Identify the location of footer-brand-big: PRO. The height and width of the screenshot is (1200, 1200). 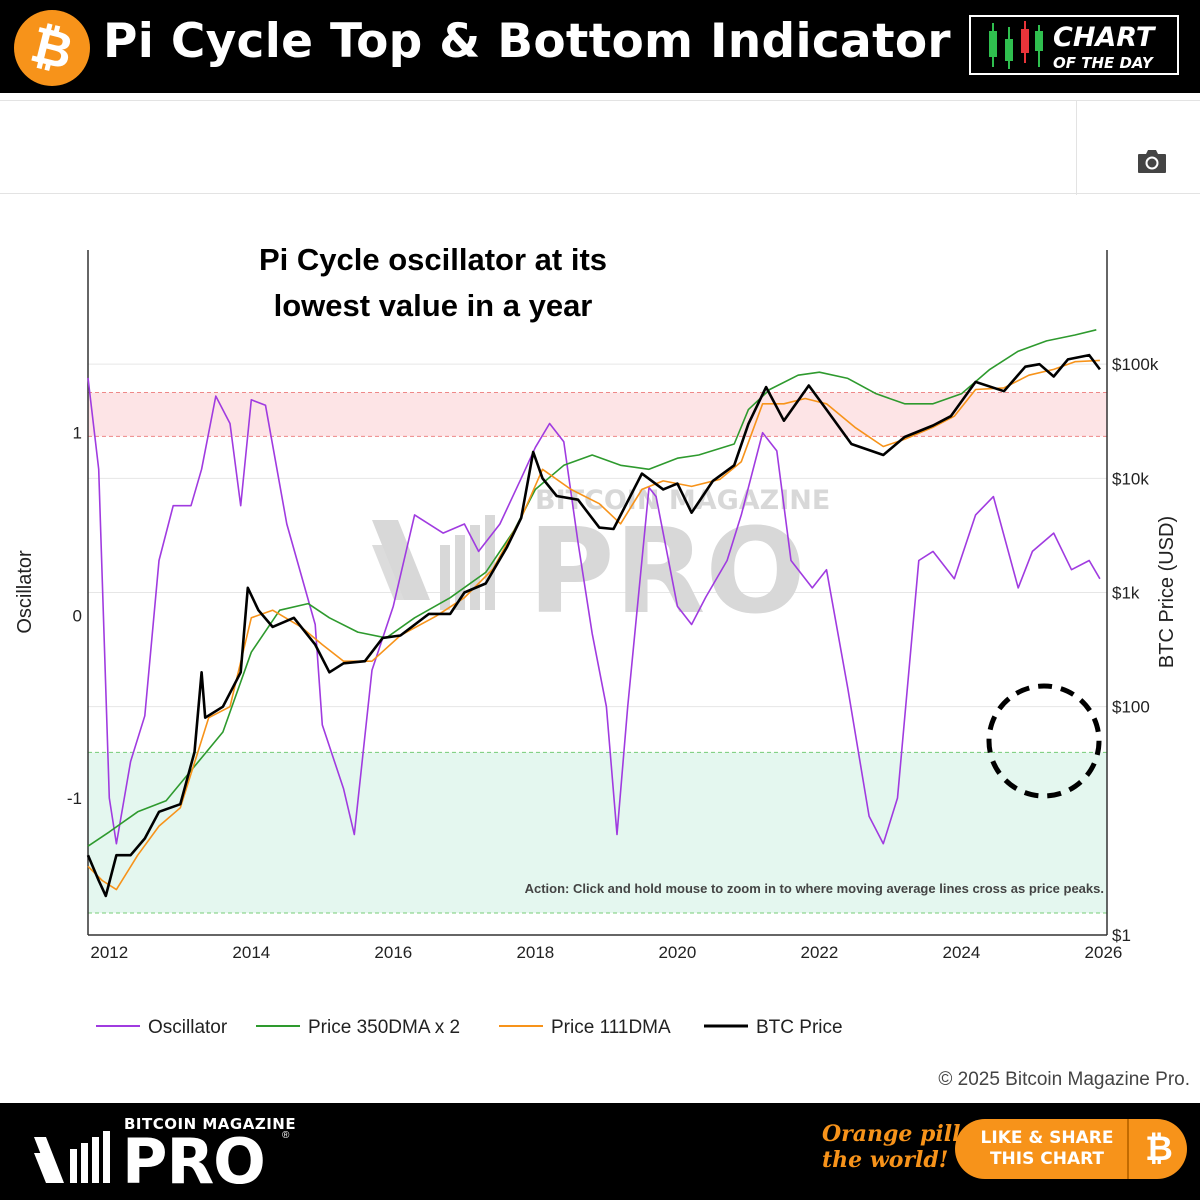
(194, 1161).